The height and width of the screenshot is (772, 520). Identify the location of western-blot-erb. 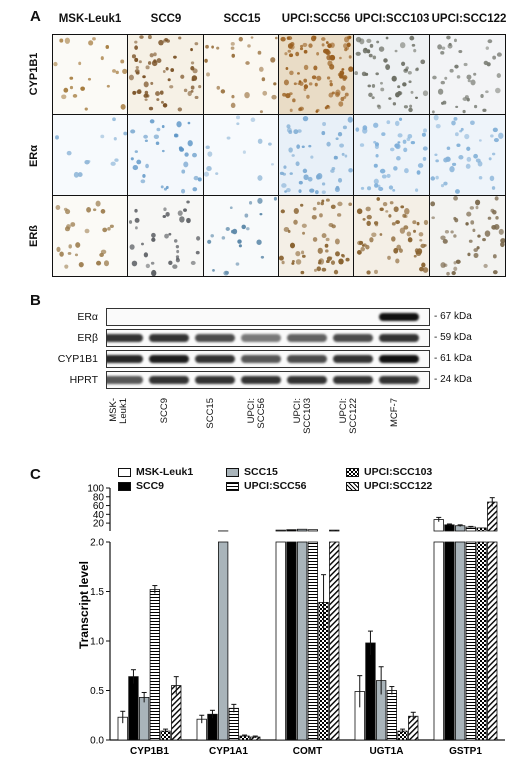
(268, 338).